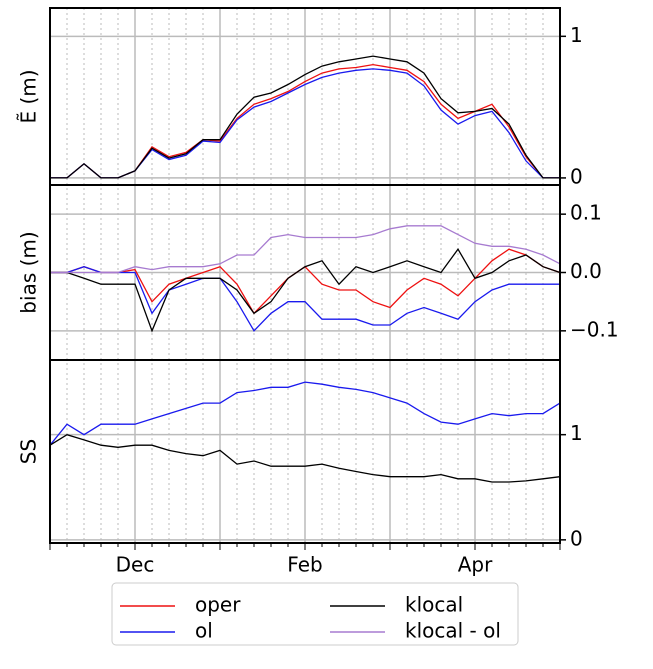 The width and height of the screenshot is (653, 669). I want to click on x-tick-label: Apr, so click(475, 565).